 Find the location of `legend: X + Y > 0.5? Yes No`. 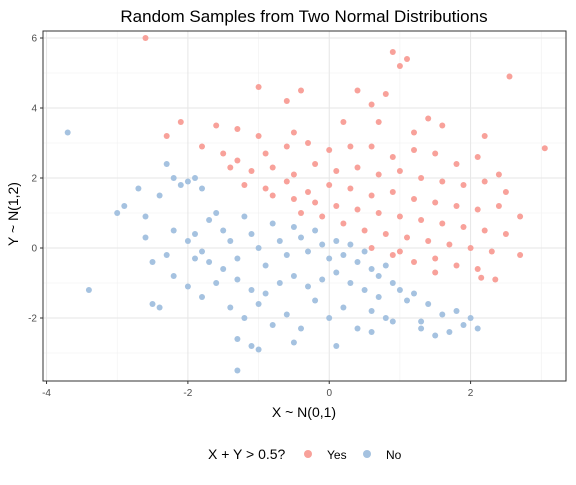

legend: X + Y > 0.5? Yes No is located at coordinates (305, 454).